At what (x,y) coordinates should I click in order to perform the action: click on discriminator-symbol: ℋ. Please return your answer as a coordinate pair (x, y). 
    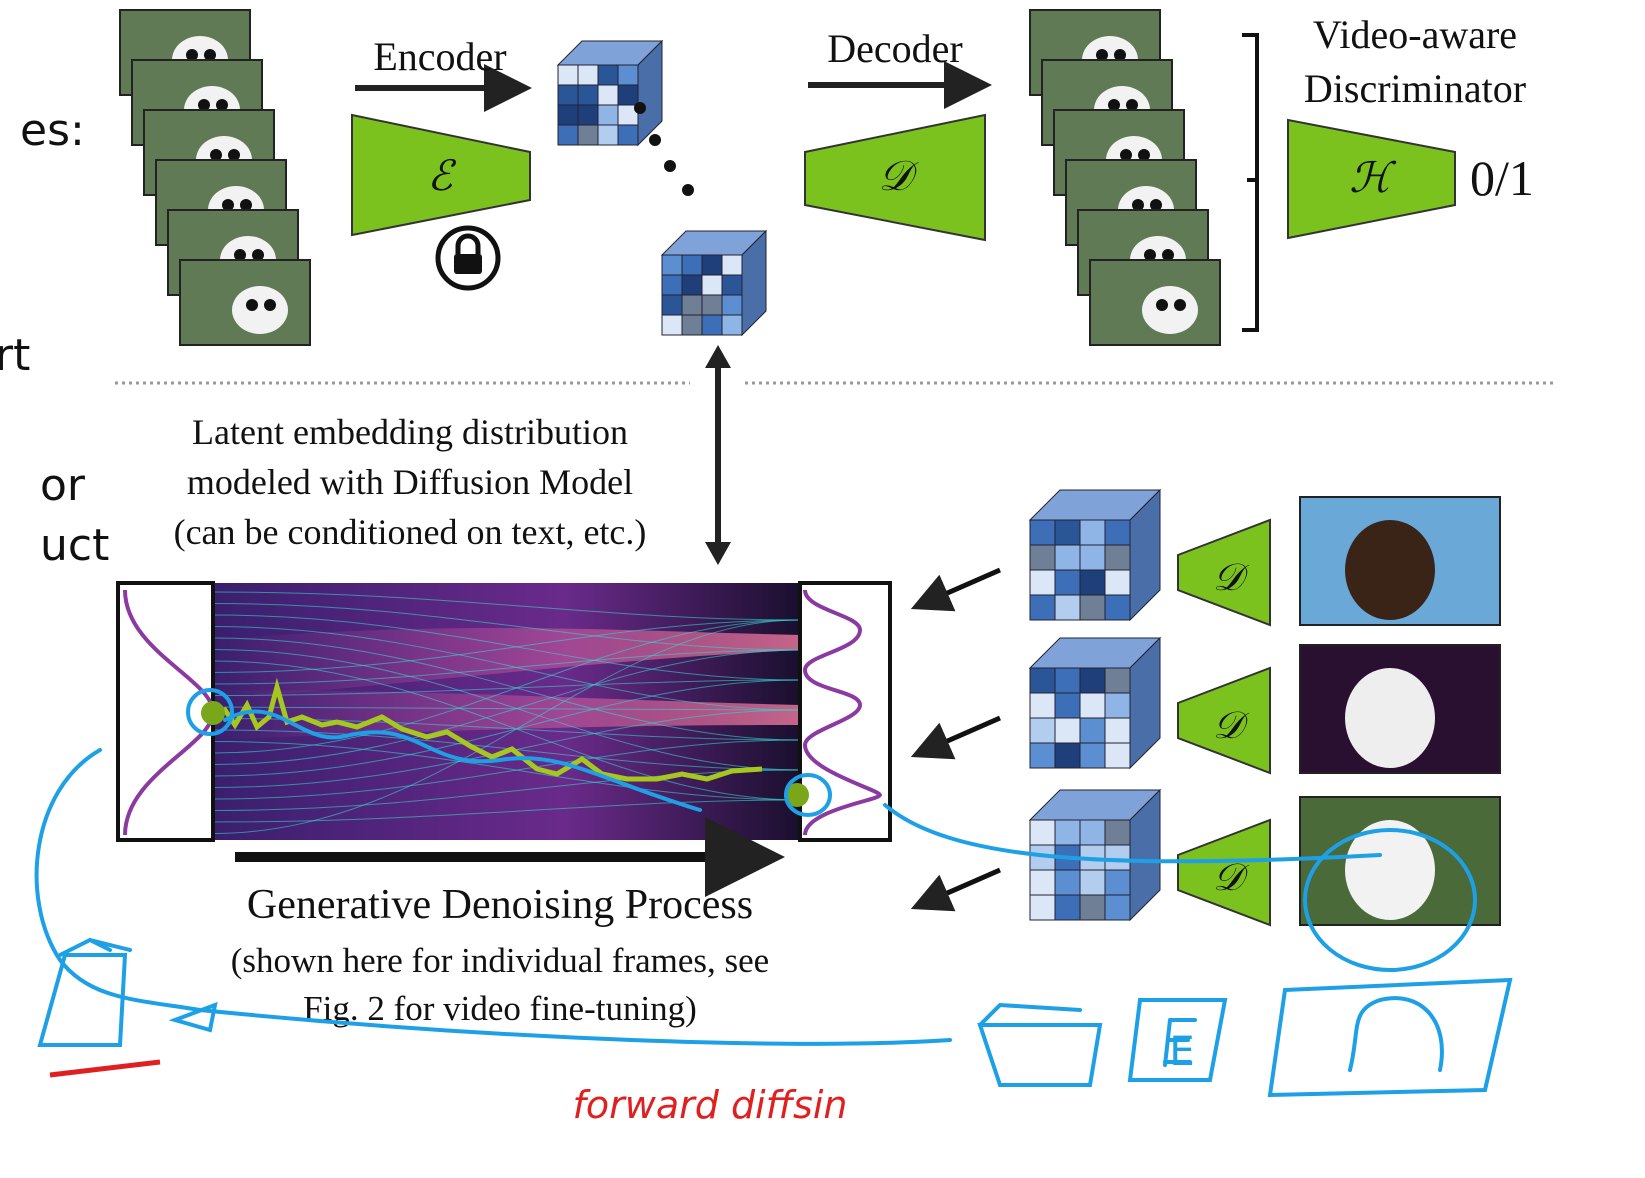
    Looking at the image, I should click on (1373, 177).